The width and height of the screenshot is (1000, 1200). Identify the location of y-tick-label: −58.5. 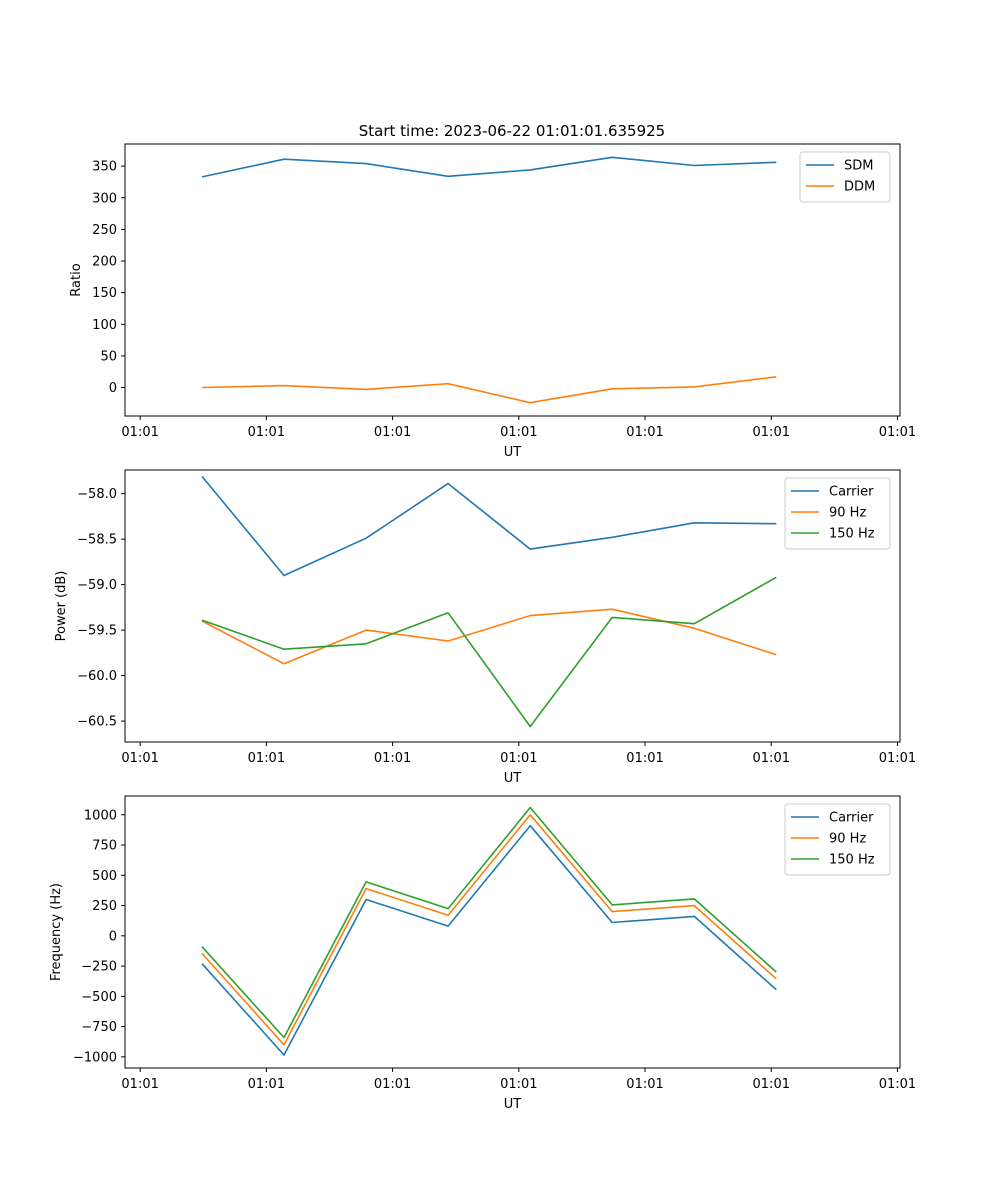
(97, 540).